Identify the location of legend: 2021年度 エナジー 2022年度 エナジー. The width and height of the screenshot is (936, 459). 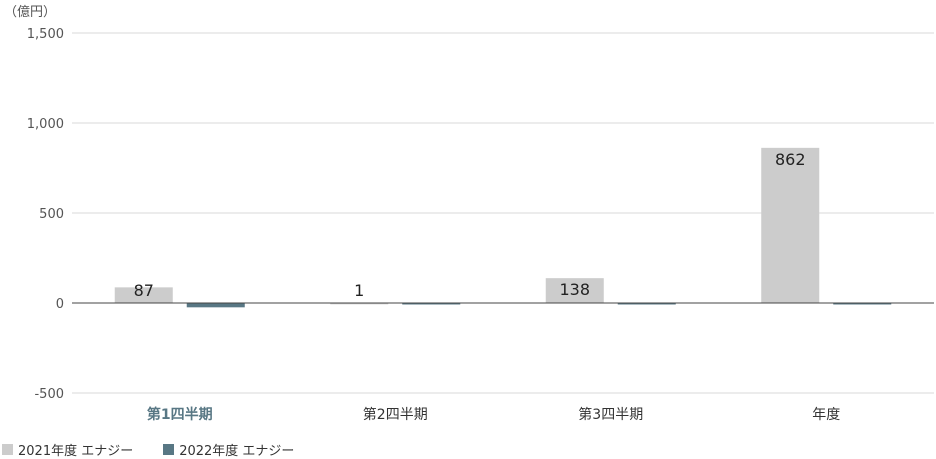
(163, 449).